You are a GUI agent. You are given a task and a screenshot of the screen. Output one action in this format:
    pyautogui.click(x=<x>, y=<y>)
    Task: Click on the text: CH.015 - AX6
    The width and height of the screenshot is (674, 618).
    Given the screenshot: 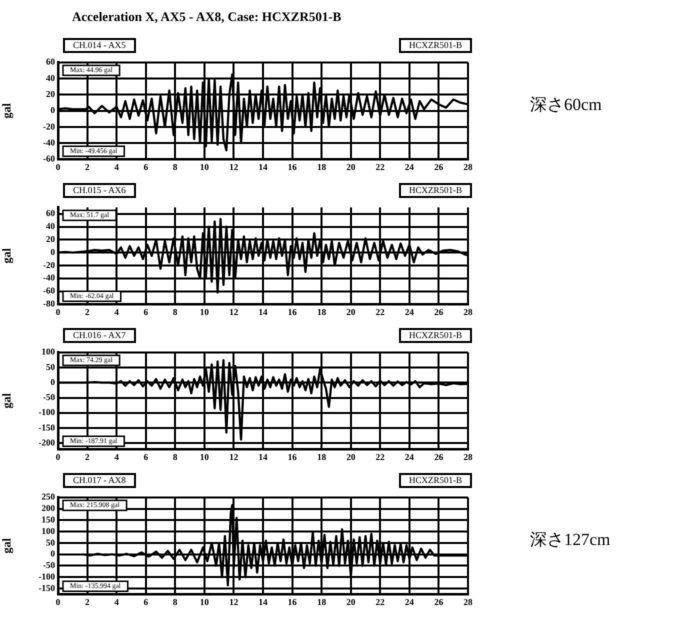 What is the action you would take?
    pyautogui.click(x=99, y=190)
    